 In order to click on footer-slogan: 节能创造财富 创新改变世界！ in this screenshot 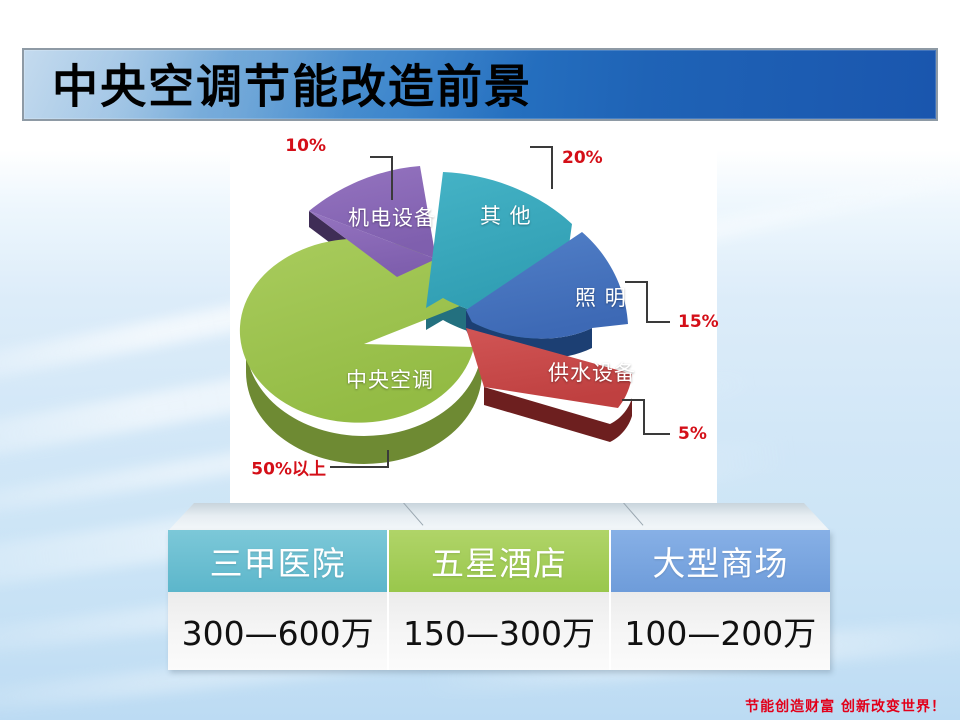, I will do `click(845, 707)`.